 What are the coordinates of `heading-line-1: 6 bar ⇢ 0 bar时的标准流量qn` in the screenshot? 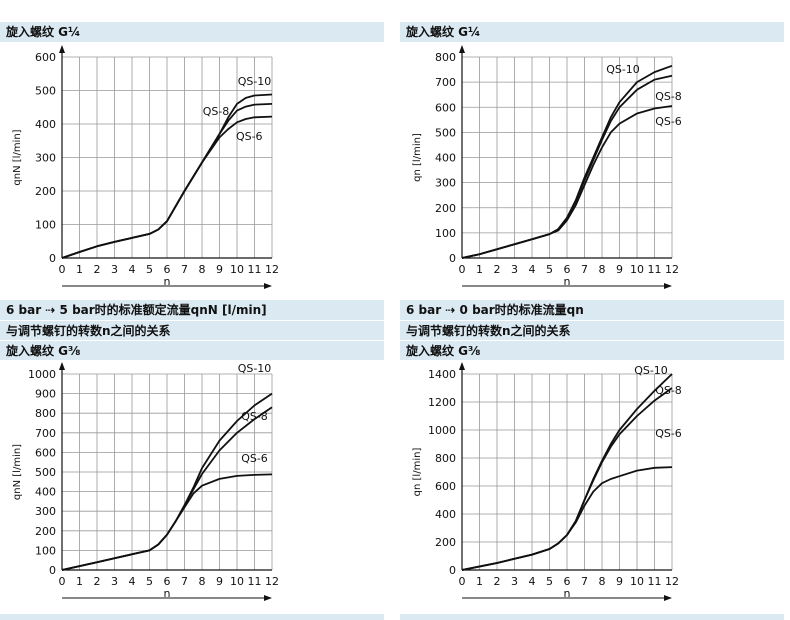 It's located at (592, 310).